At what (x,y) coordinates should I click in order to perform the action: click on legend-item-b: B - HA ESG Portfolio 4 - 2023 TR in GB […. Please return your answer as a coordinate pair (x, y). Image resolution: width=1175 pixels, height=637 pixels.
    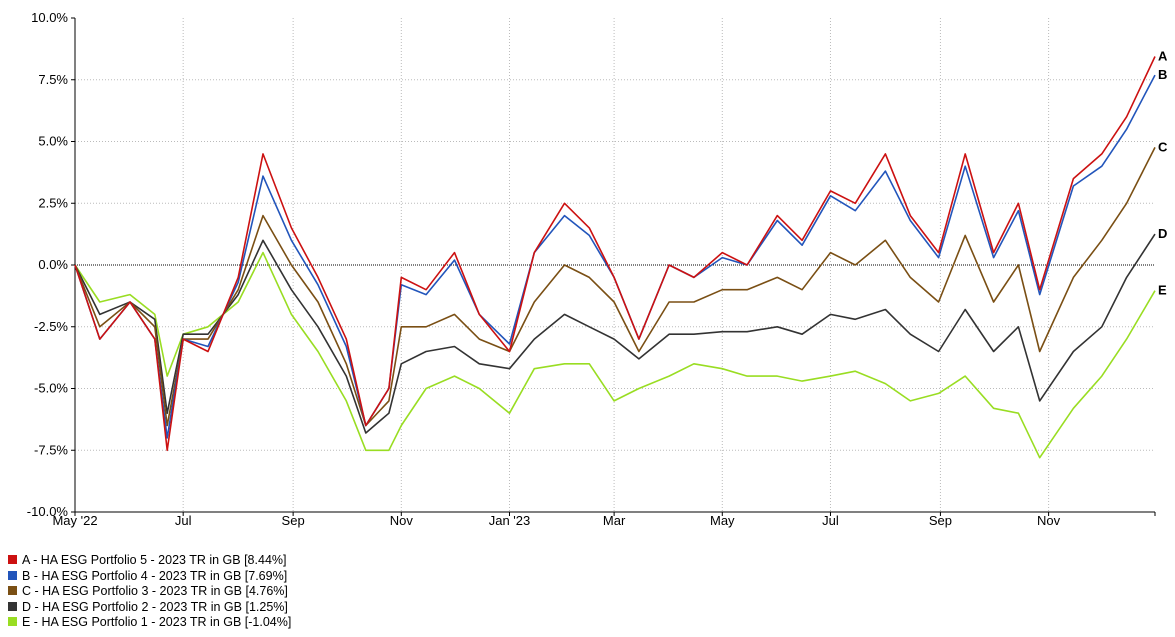
    Looking at the image, I should click on (149, 577).